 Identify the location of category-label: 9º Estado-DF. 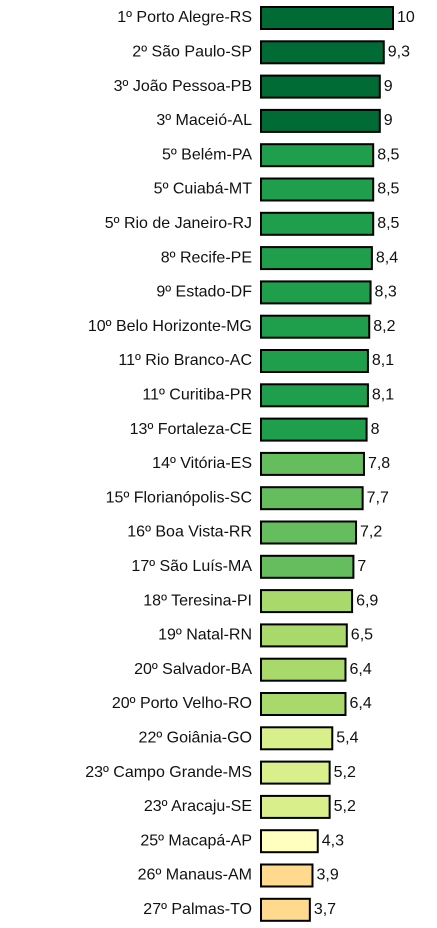
(204, 292).